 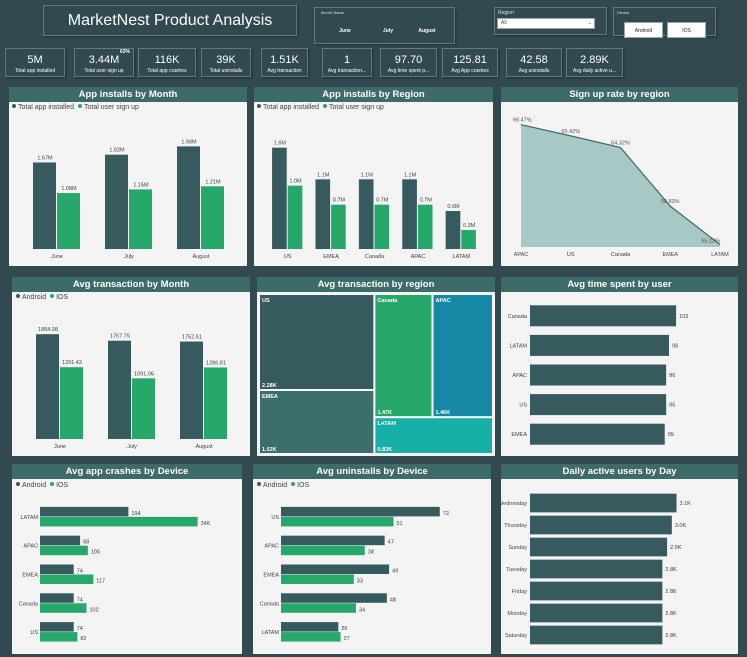 I want to click on kpi-value: 116K, so click(x=167, y=60).